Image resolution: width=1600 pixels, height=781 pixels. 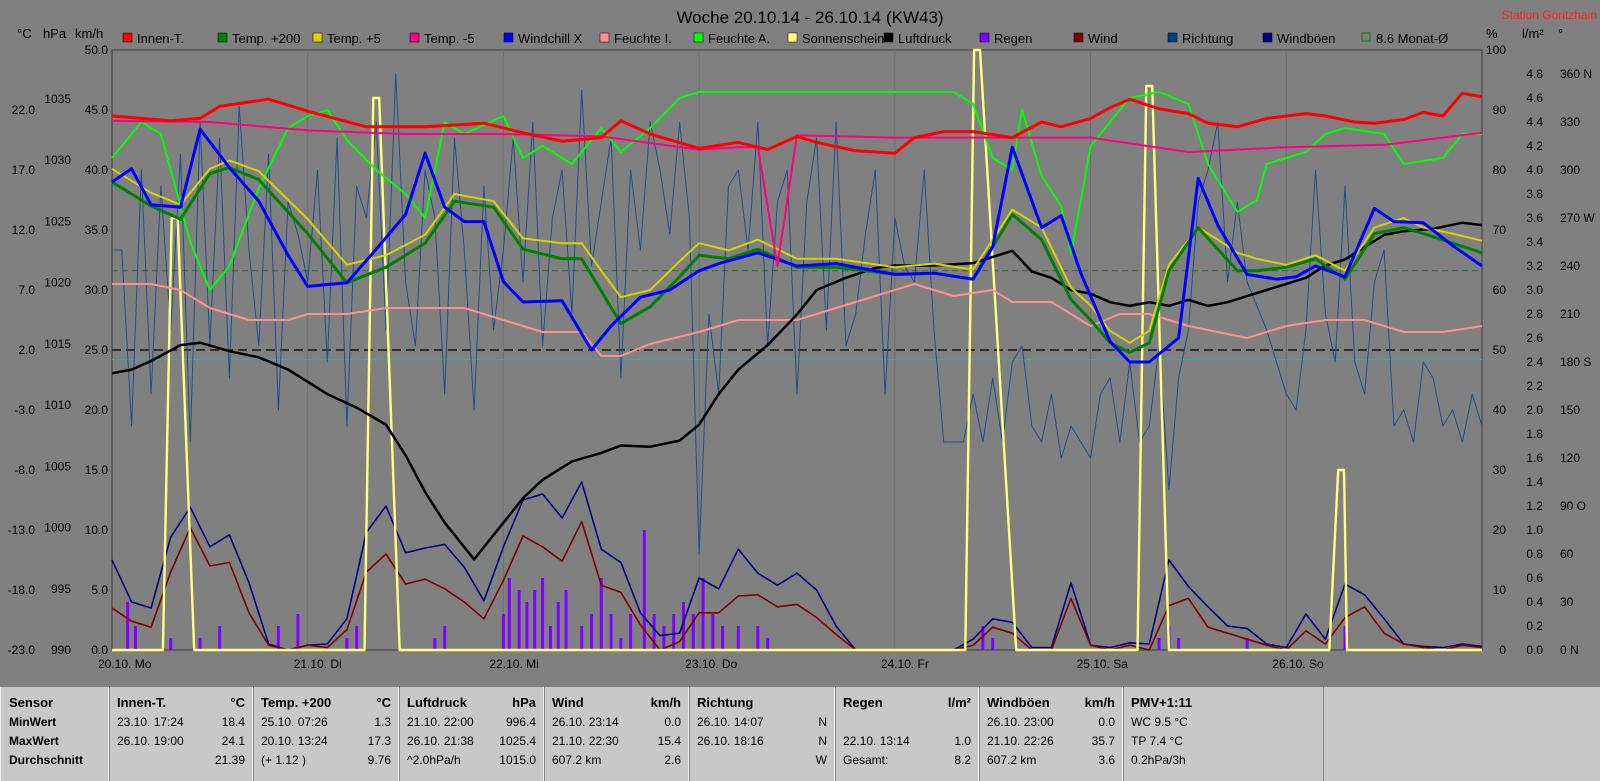 What do you see at coordinates (1103, 38) in the screenshot?
I see `legend-label: Wind` at bounding box center [1103, 38].